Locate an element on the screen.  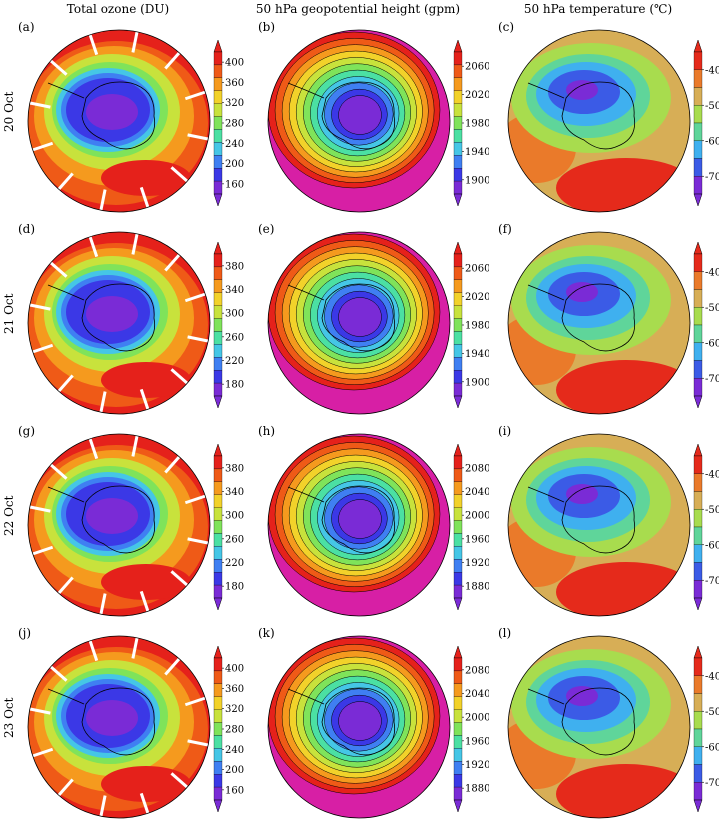
colorbar-tick-label: 19800 is located at coordinates (477, 124).